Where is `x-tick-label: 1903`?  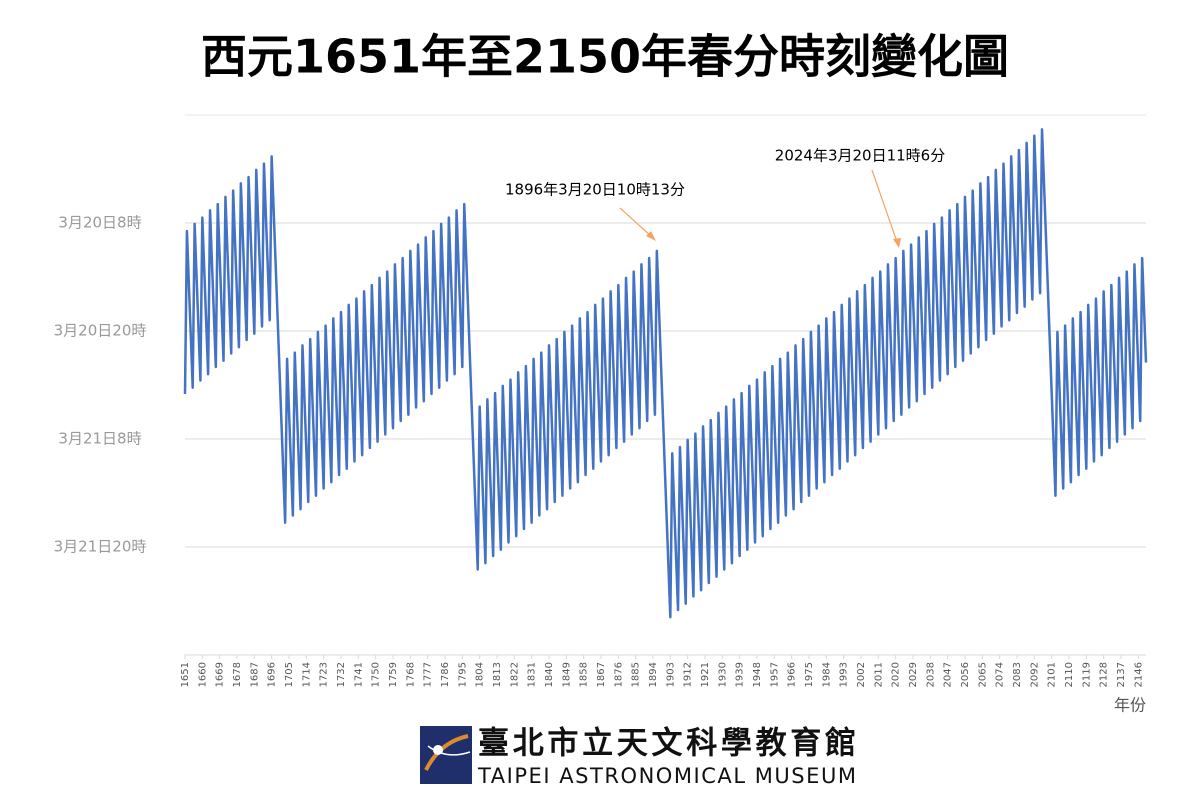 x-tick-label: 1903 is located at coordinates (670, 674).